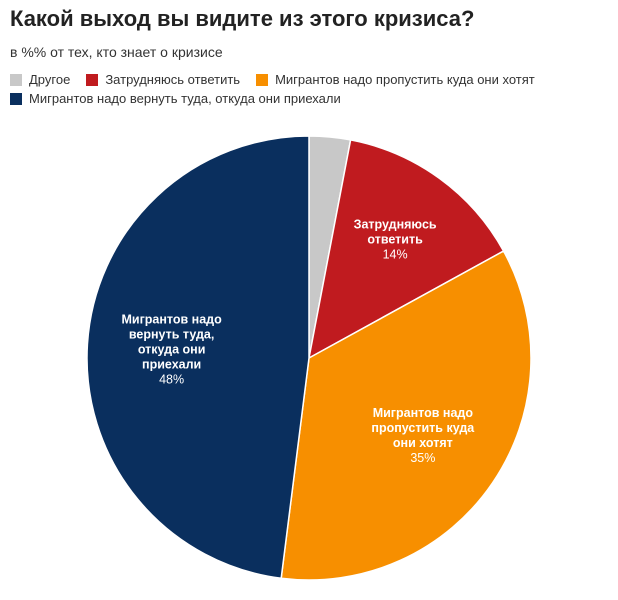  I want to click on legend-label: Другое, so click(50, 79).